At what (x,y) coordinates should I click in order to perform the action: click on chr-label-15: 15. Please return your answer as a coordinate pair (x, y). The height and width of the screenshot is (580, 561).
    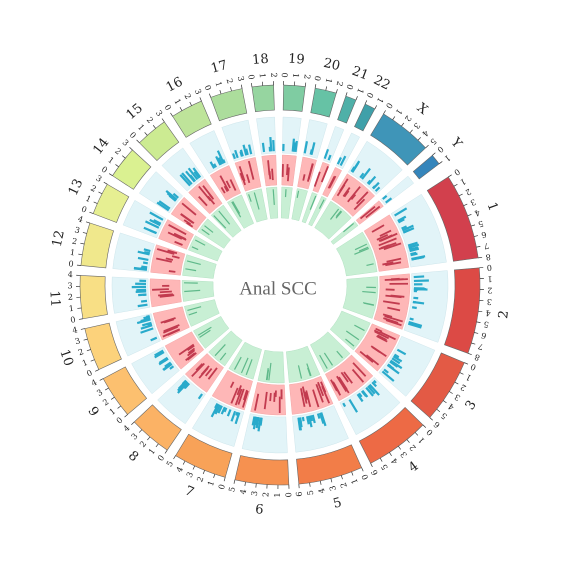
    Looking at the image, I should click on (135, 112).